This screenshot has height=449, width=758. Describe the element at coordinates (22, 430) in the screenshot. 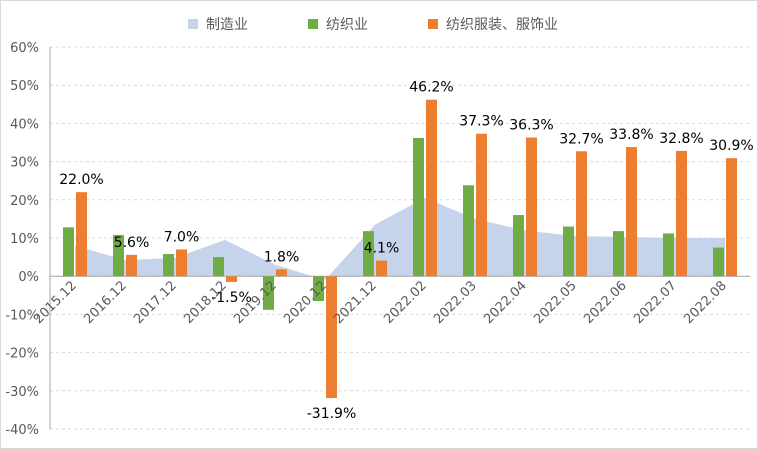

I see `y-tick-label: -40%` at that location.